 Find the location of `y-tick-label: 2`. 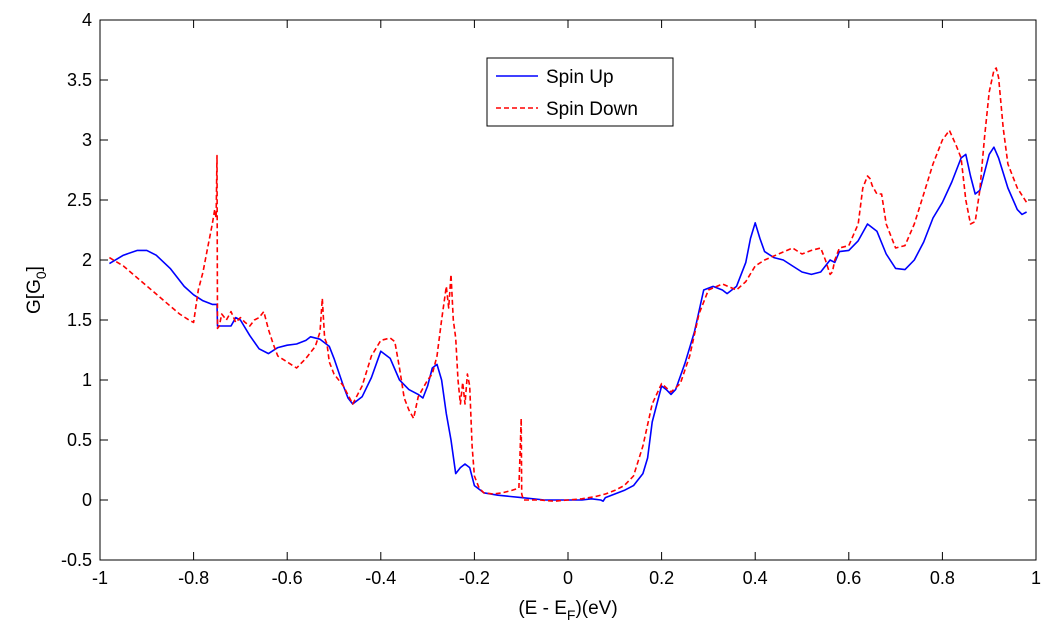

y-tick-label: 2 is located at coordinates (87, 260).